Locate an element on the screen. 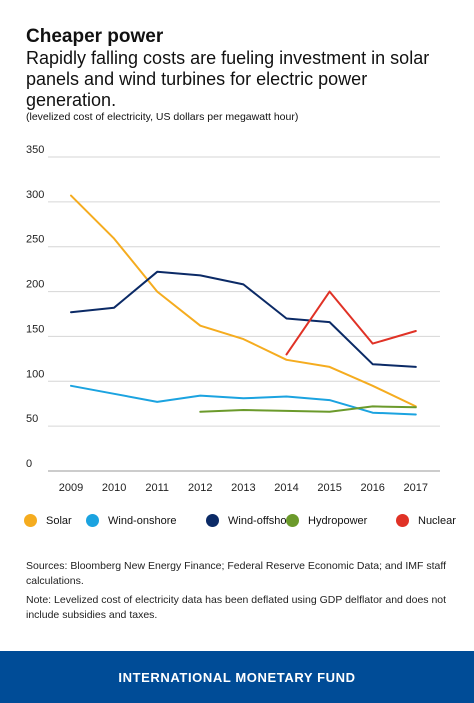 Image resolution: width=474 pixels, height=703 pixels. legend-swatch-hydropower is located at coordinates (292, 520).